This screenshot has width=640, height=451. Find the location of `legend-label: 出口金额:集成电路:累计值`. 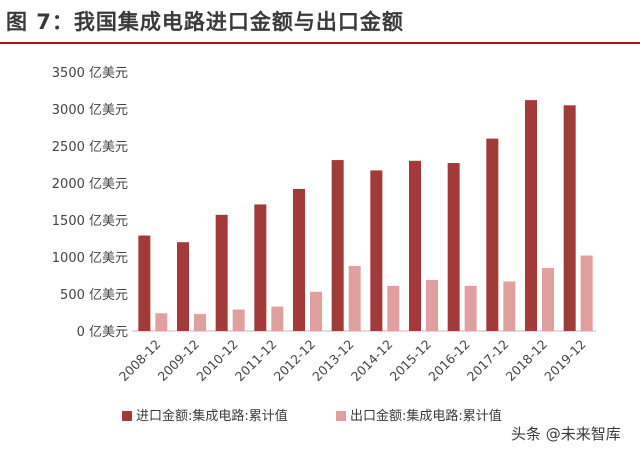

legend-label: 出口金额:集成电路:累计值 is located at coordinates (426, 416).